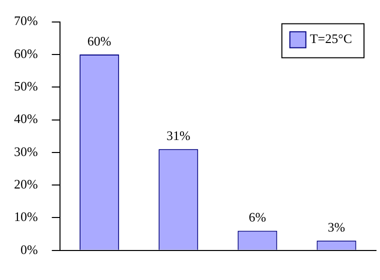 The width and height of the screenshot is (380, 280). I want to click on data-label: 3%, so click(337, 227).